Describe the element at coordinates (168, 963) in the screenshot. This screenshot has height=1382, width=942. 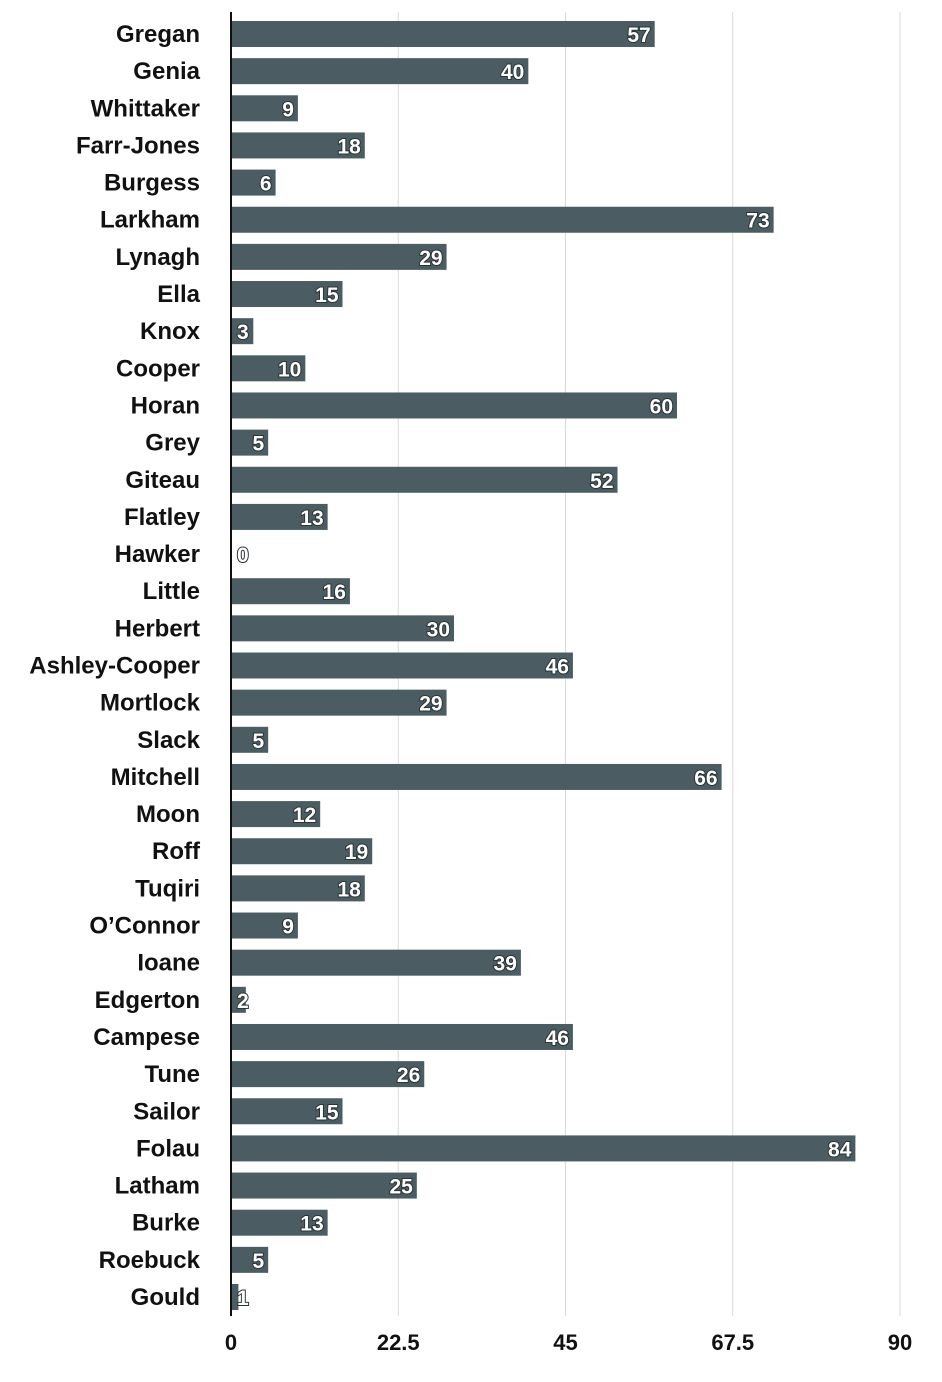
I see `category-label: Ioane` at that location.